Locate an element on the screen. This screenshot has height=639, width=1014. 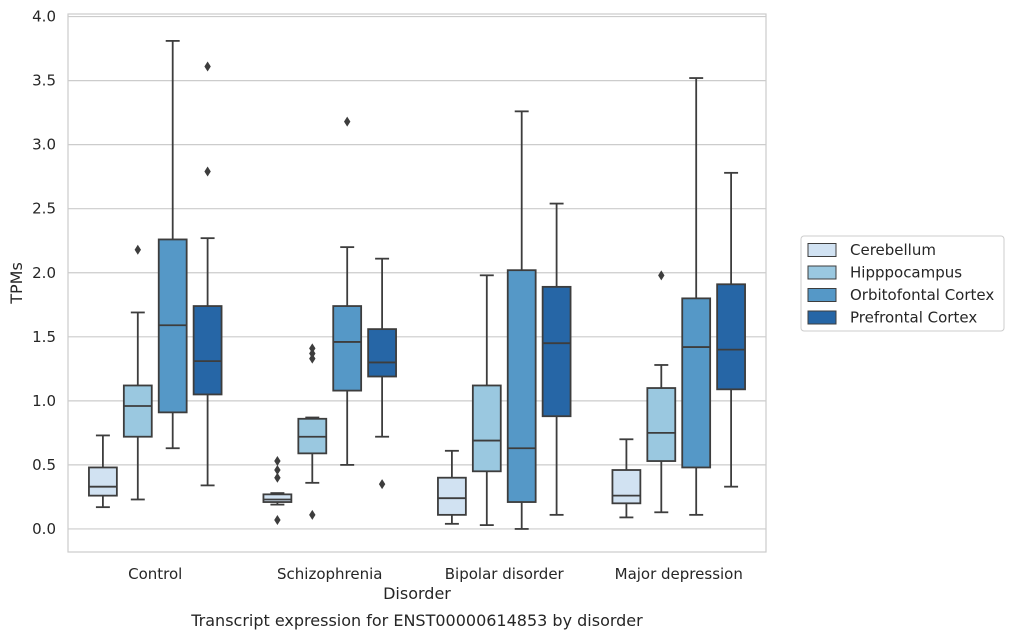
y-tick-label: 2.5 is located at coordinates (44, 209).